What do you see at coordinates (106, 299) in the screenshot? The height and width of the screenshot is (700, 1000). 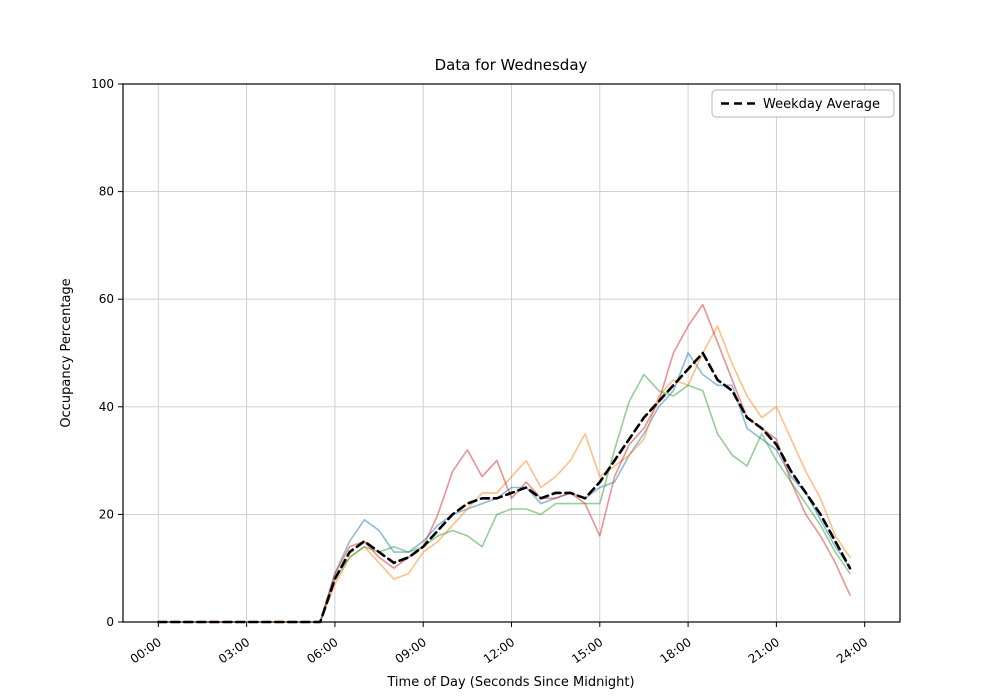 I see `y-tick-label: 60` at bounding box center [106, 299].